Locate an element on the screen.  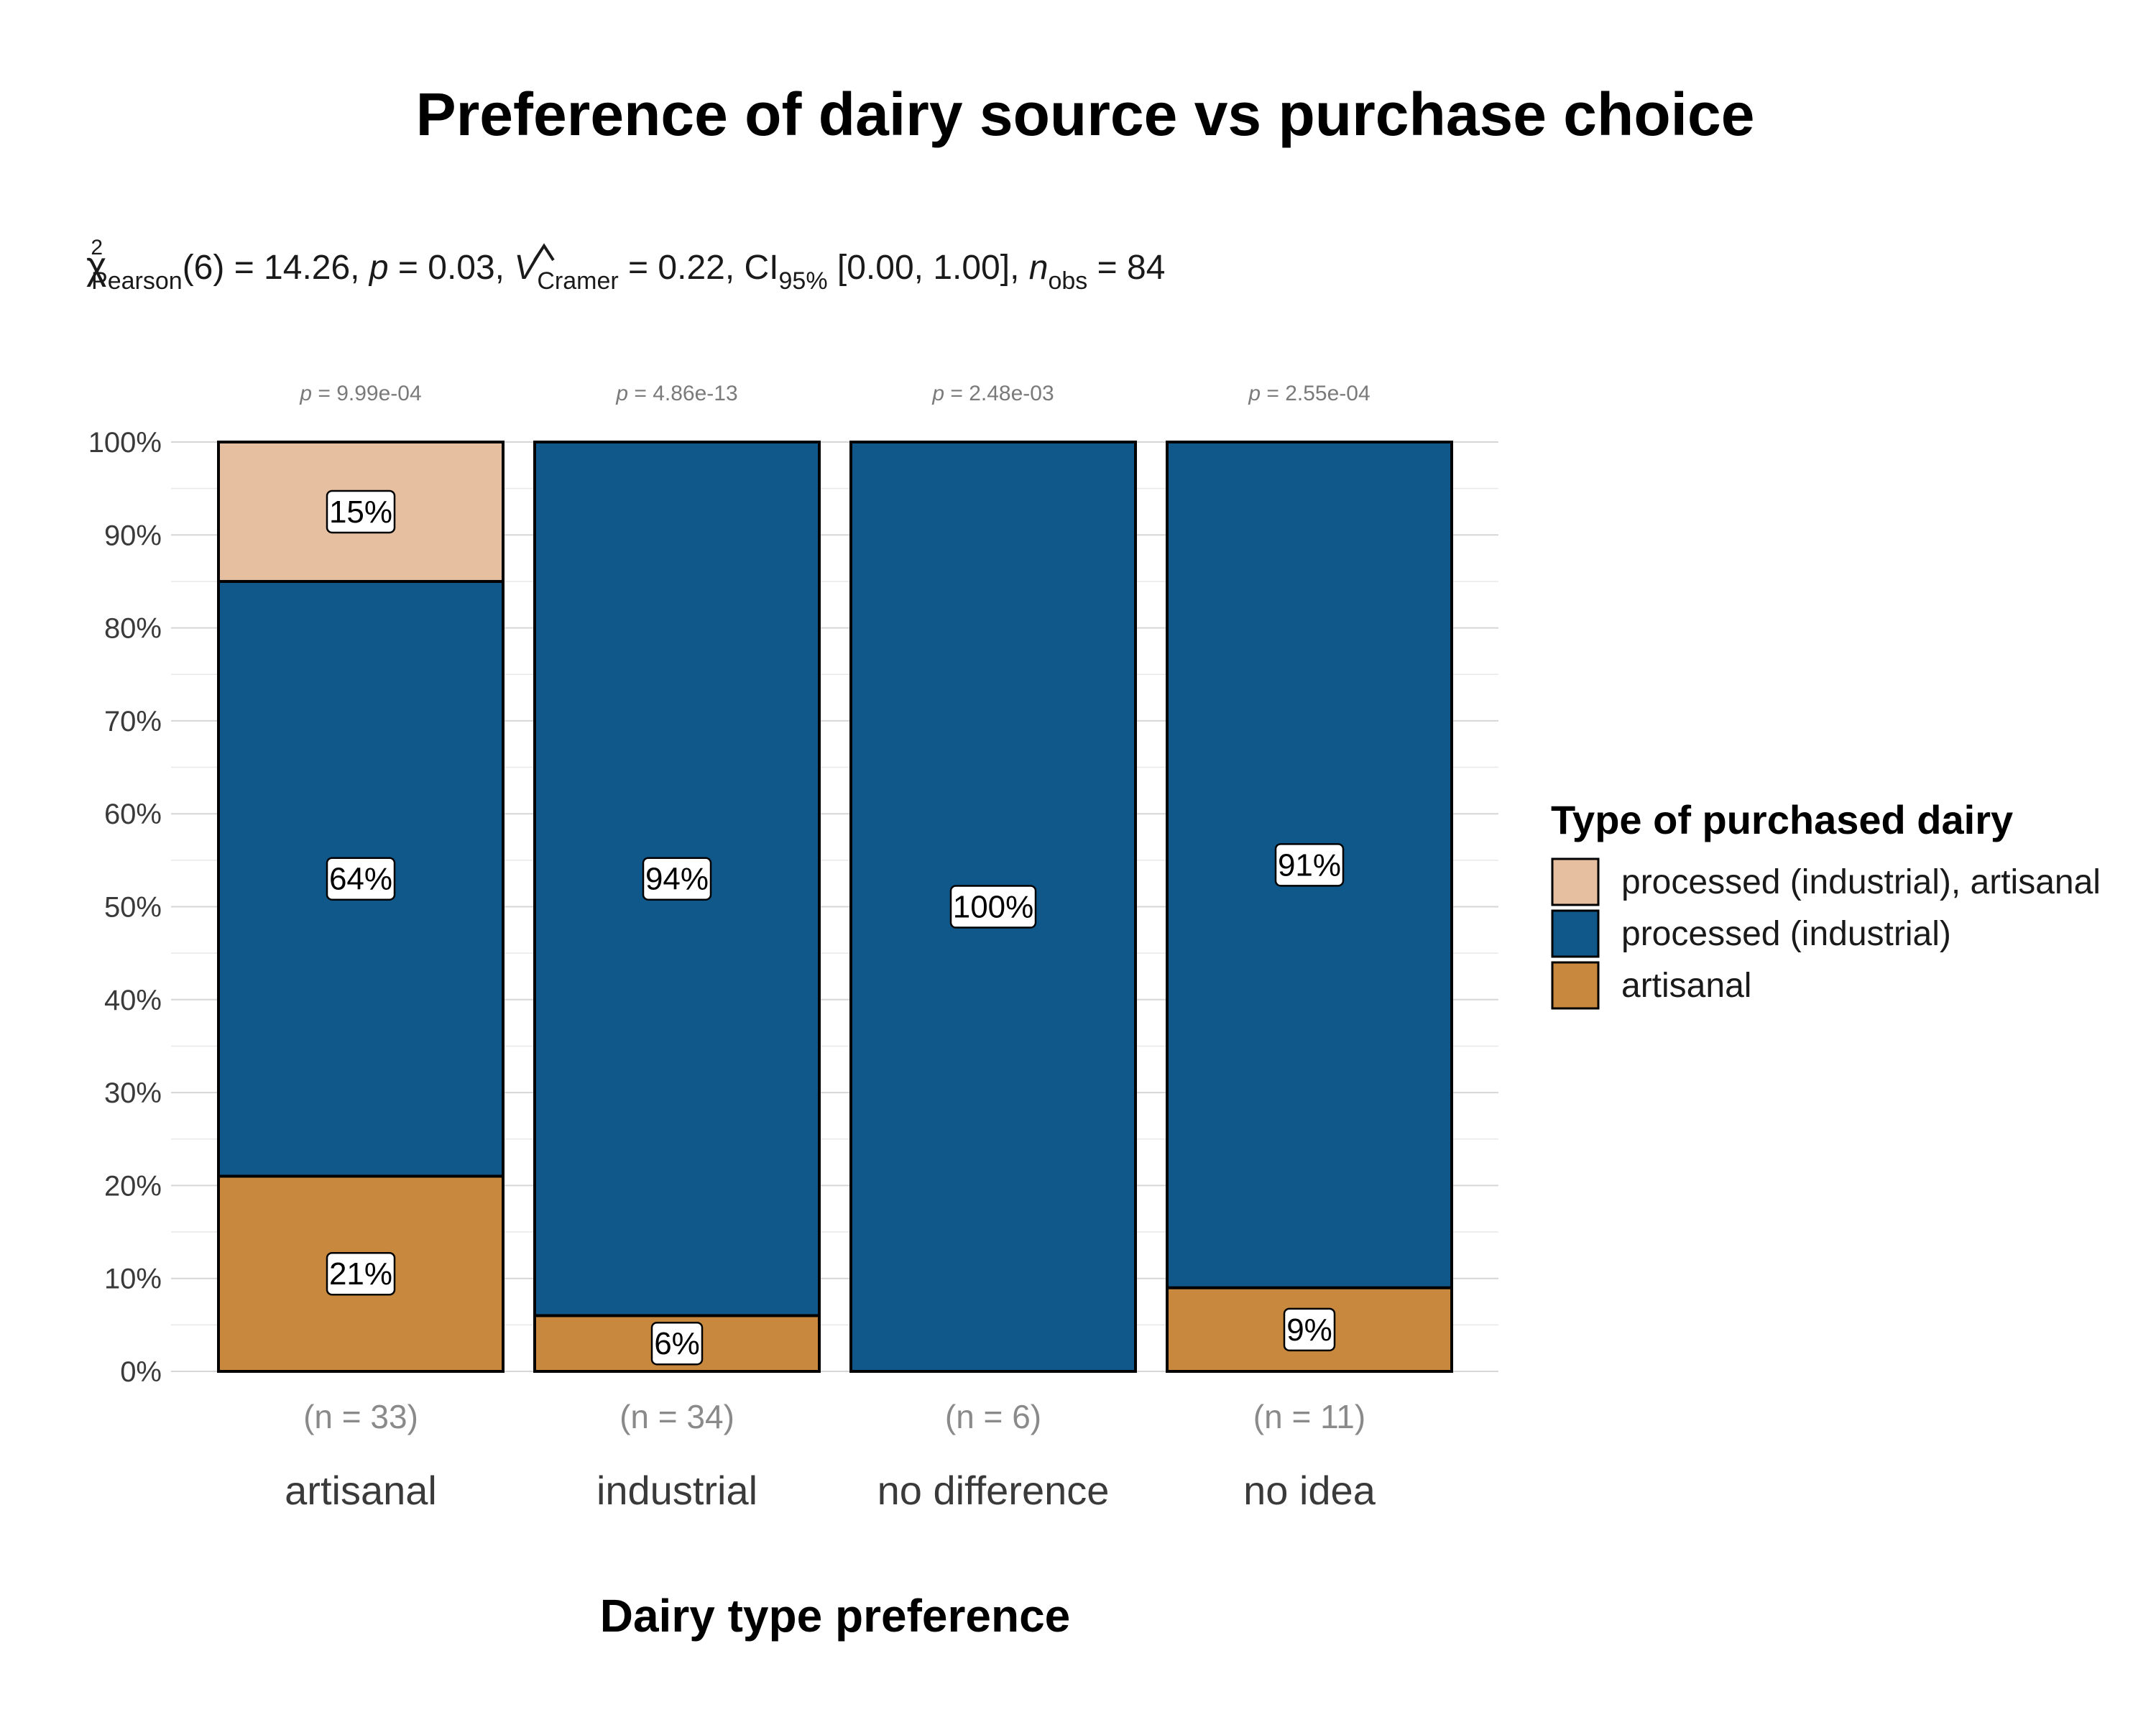
p-value-label: p = 2.55e-04 is located at coordinates (1309, 393).